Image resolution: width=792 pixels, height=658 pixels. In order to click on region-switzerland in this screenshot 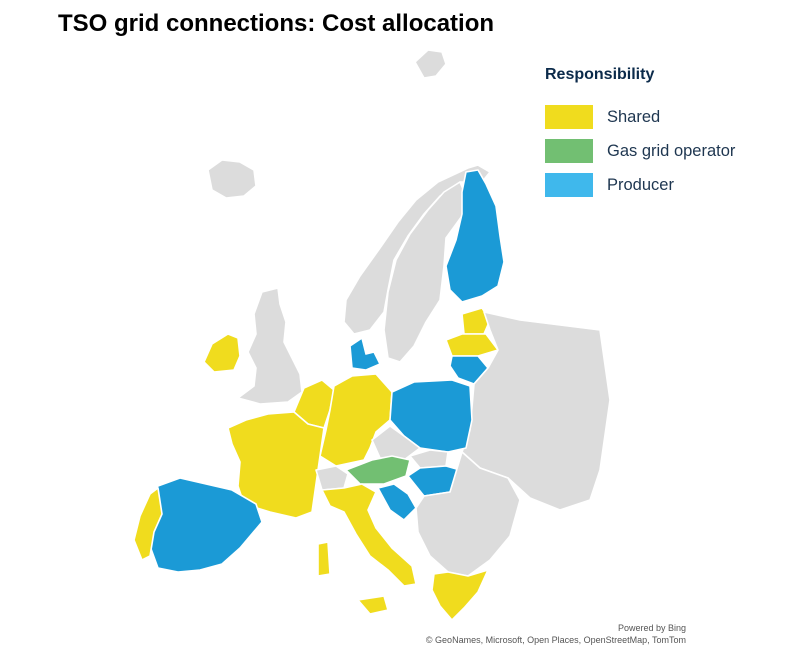, I will do `click(332, 478)`.